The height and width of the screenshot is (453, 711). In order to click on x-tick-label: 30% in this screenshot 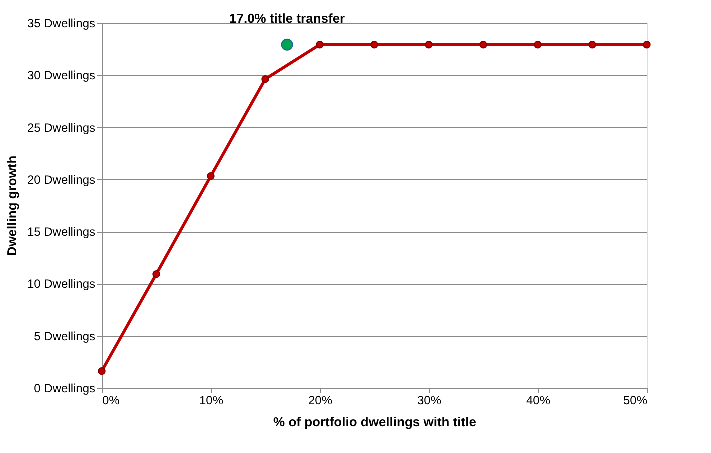, I will do `click(429, 401)`.